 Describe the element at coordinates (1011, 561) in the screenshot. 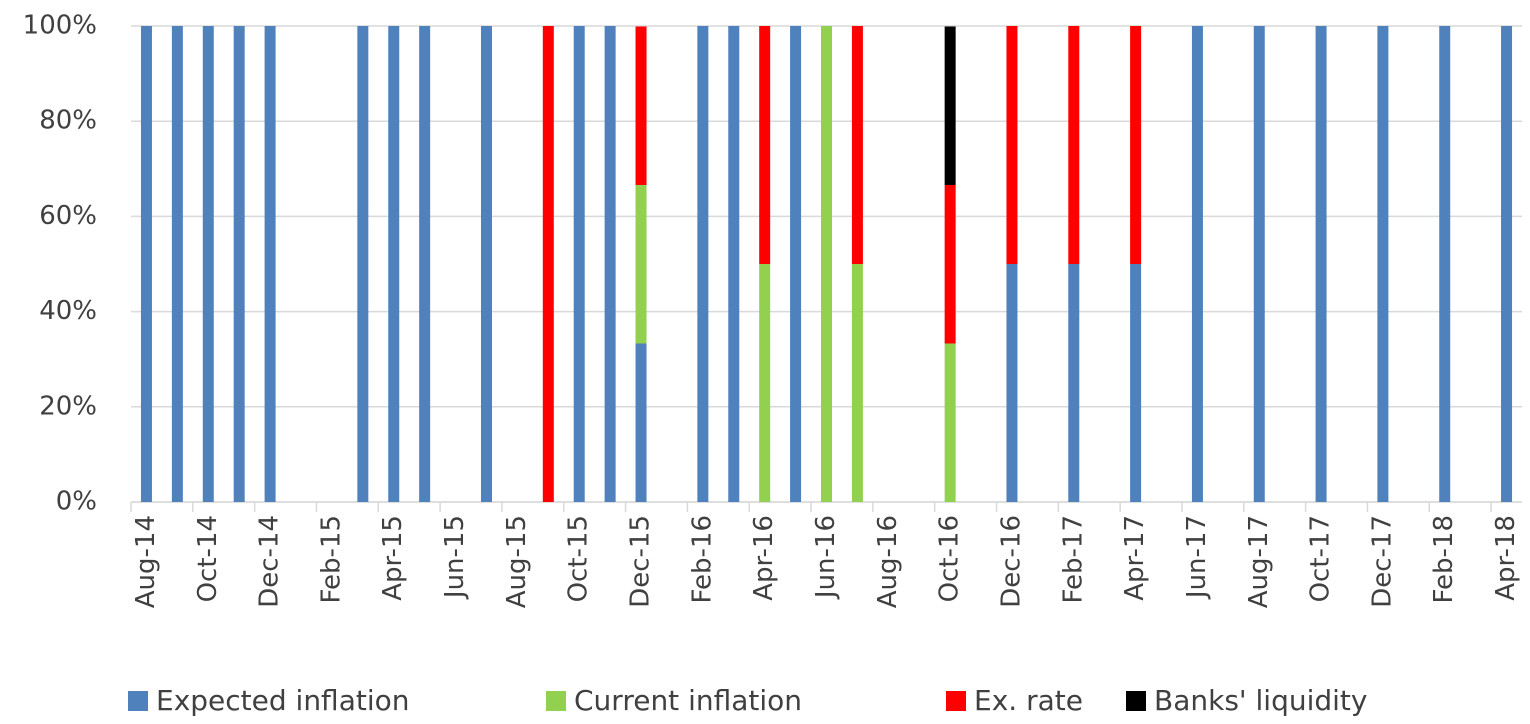

I see `x-tick-label: Dec-16` at that location.